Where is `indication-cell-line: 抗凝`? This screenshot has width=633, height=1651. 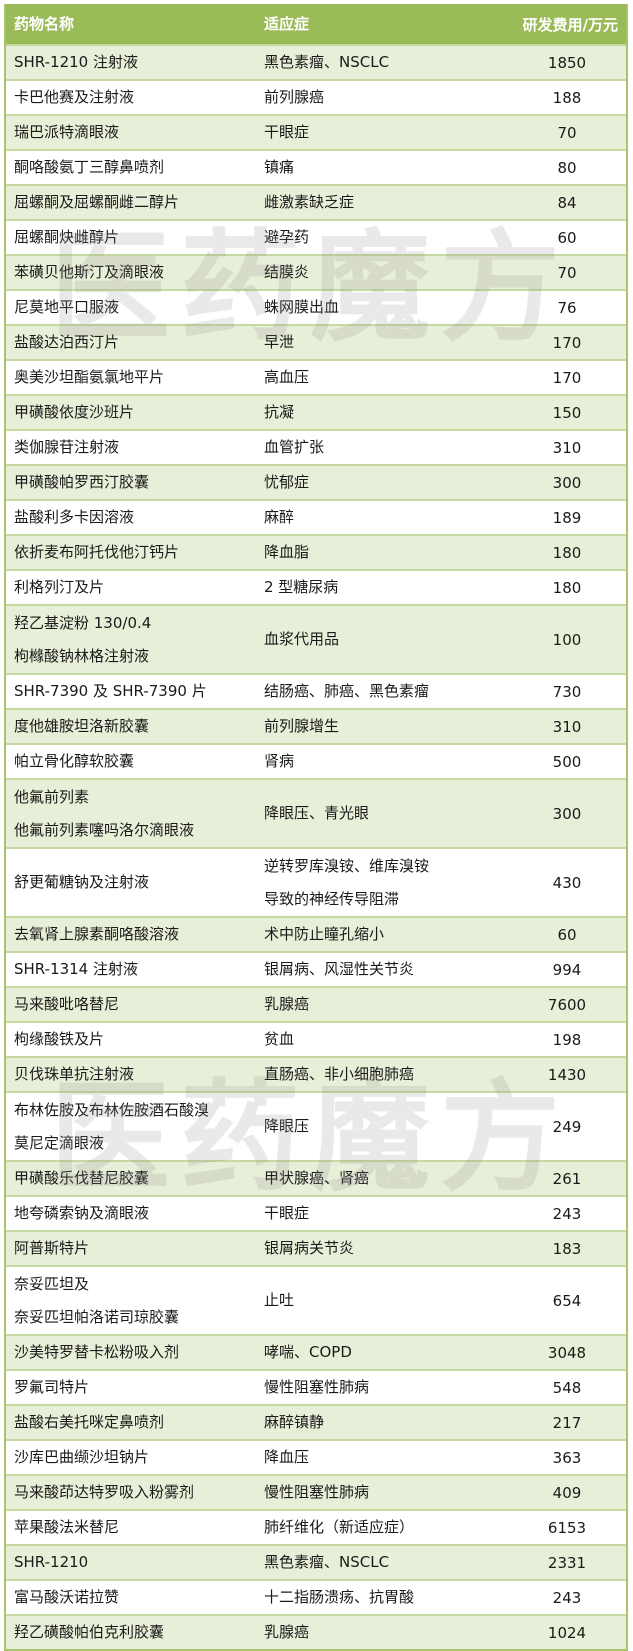 indication-cell-line: 抗凝 is located at coordinates (279, 412).